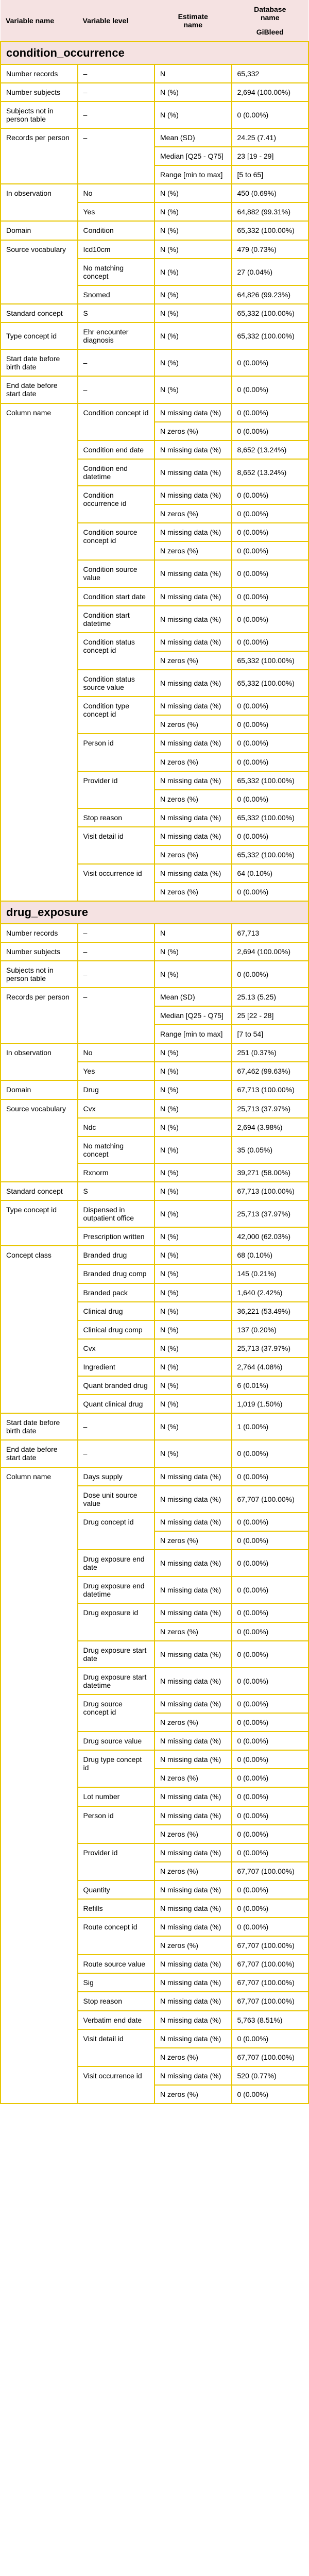 The image size is (309, 2576). Describe the element at coordinates (154, 913) in the screenshot. I see `section-title-drug_exposure: drug_exposure` at that location.